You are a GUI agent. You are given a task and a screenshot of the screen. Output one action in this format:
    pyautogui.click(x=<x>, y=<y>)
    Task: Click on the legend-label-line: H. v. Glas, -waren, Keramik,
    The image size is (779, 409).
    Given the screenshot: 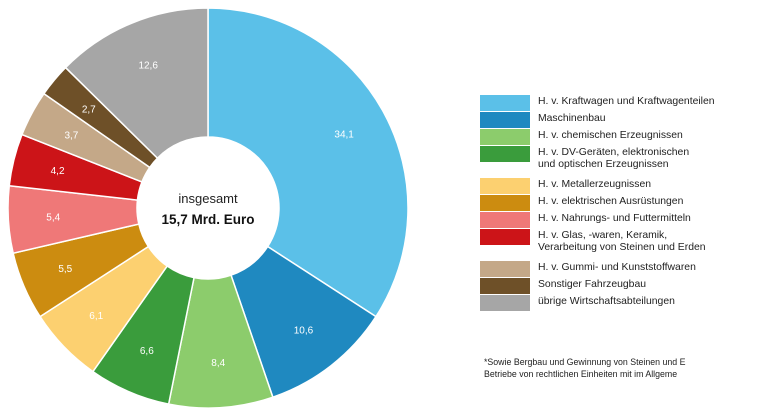 What is the action you would take?
    pyautogui.click(x=603, y=235)
    